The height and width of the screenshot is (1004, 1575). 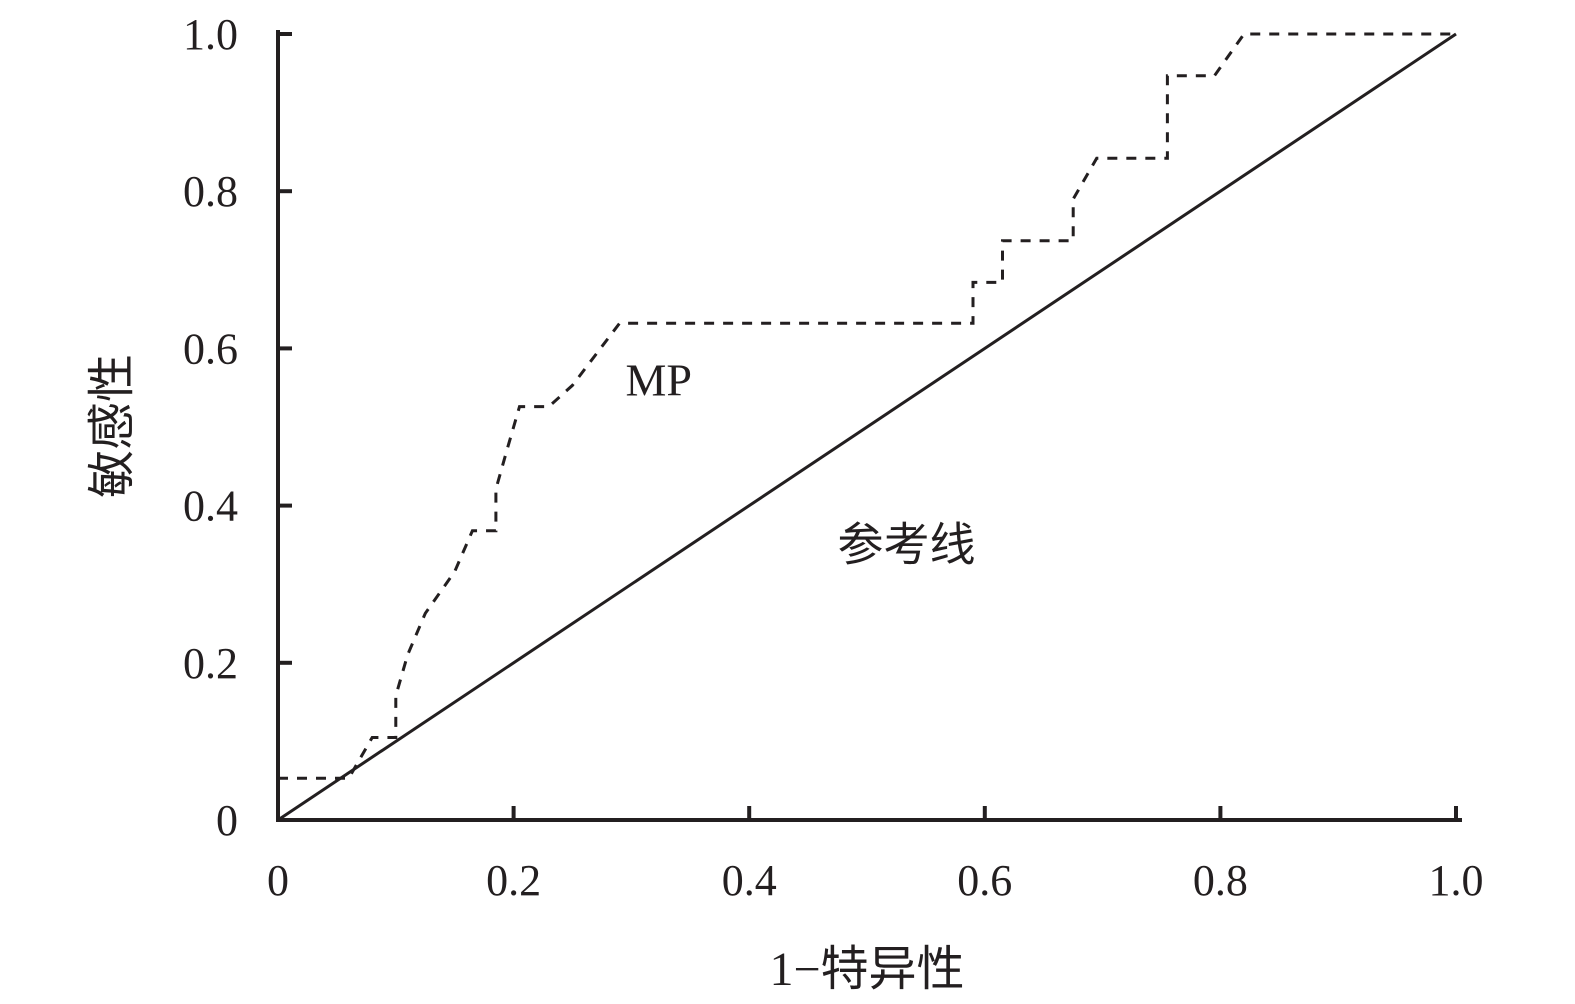 I want to click on y-tick-label: 0.2, so click(x=210, y=663).